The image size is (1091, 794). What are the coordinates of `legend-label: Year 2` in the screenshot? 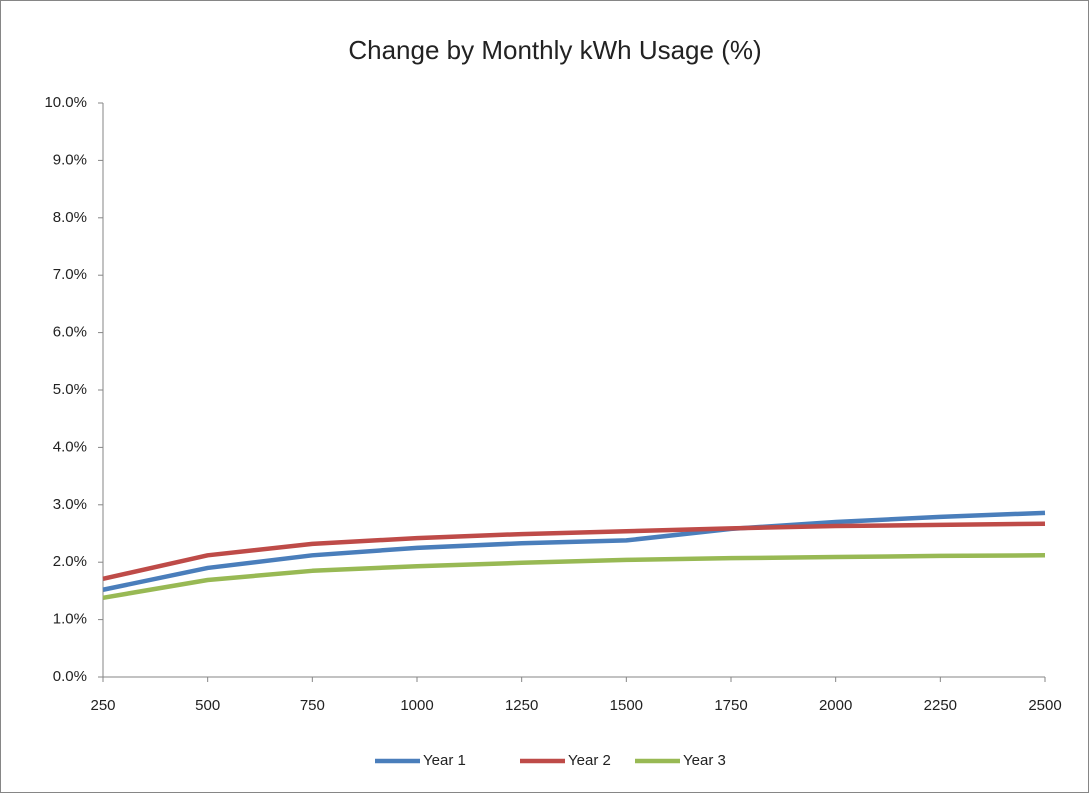 It's located at (589, 760).